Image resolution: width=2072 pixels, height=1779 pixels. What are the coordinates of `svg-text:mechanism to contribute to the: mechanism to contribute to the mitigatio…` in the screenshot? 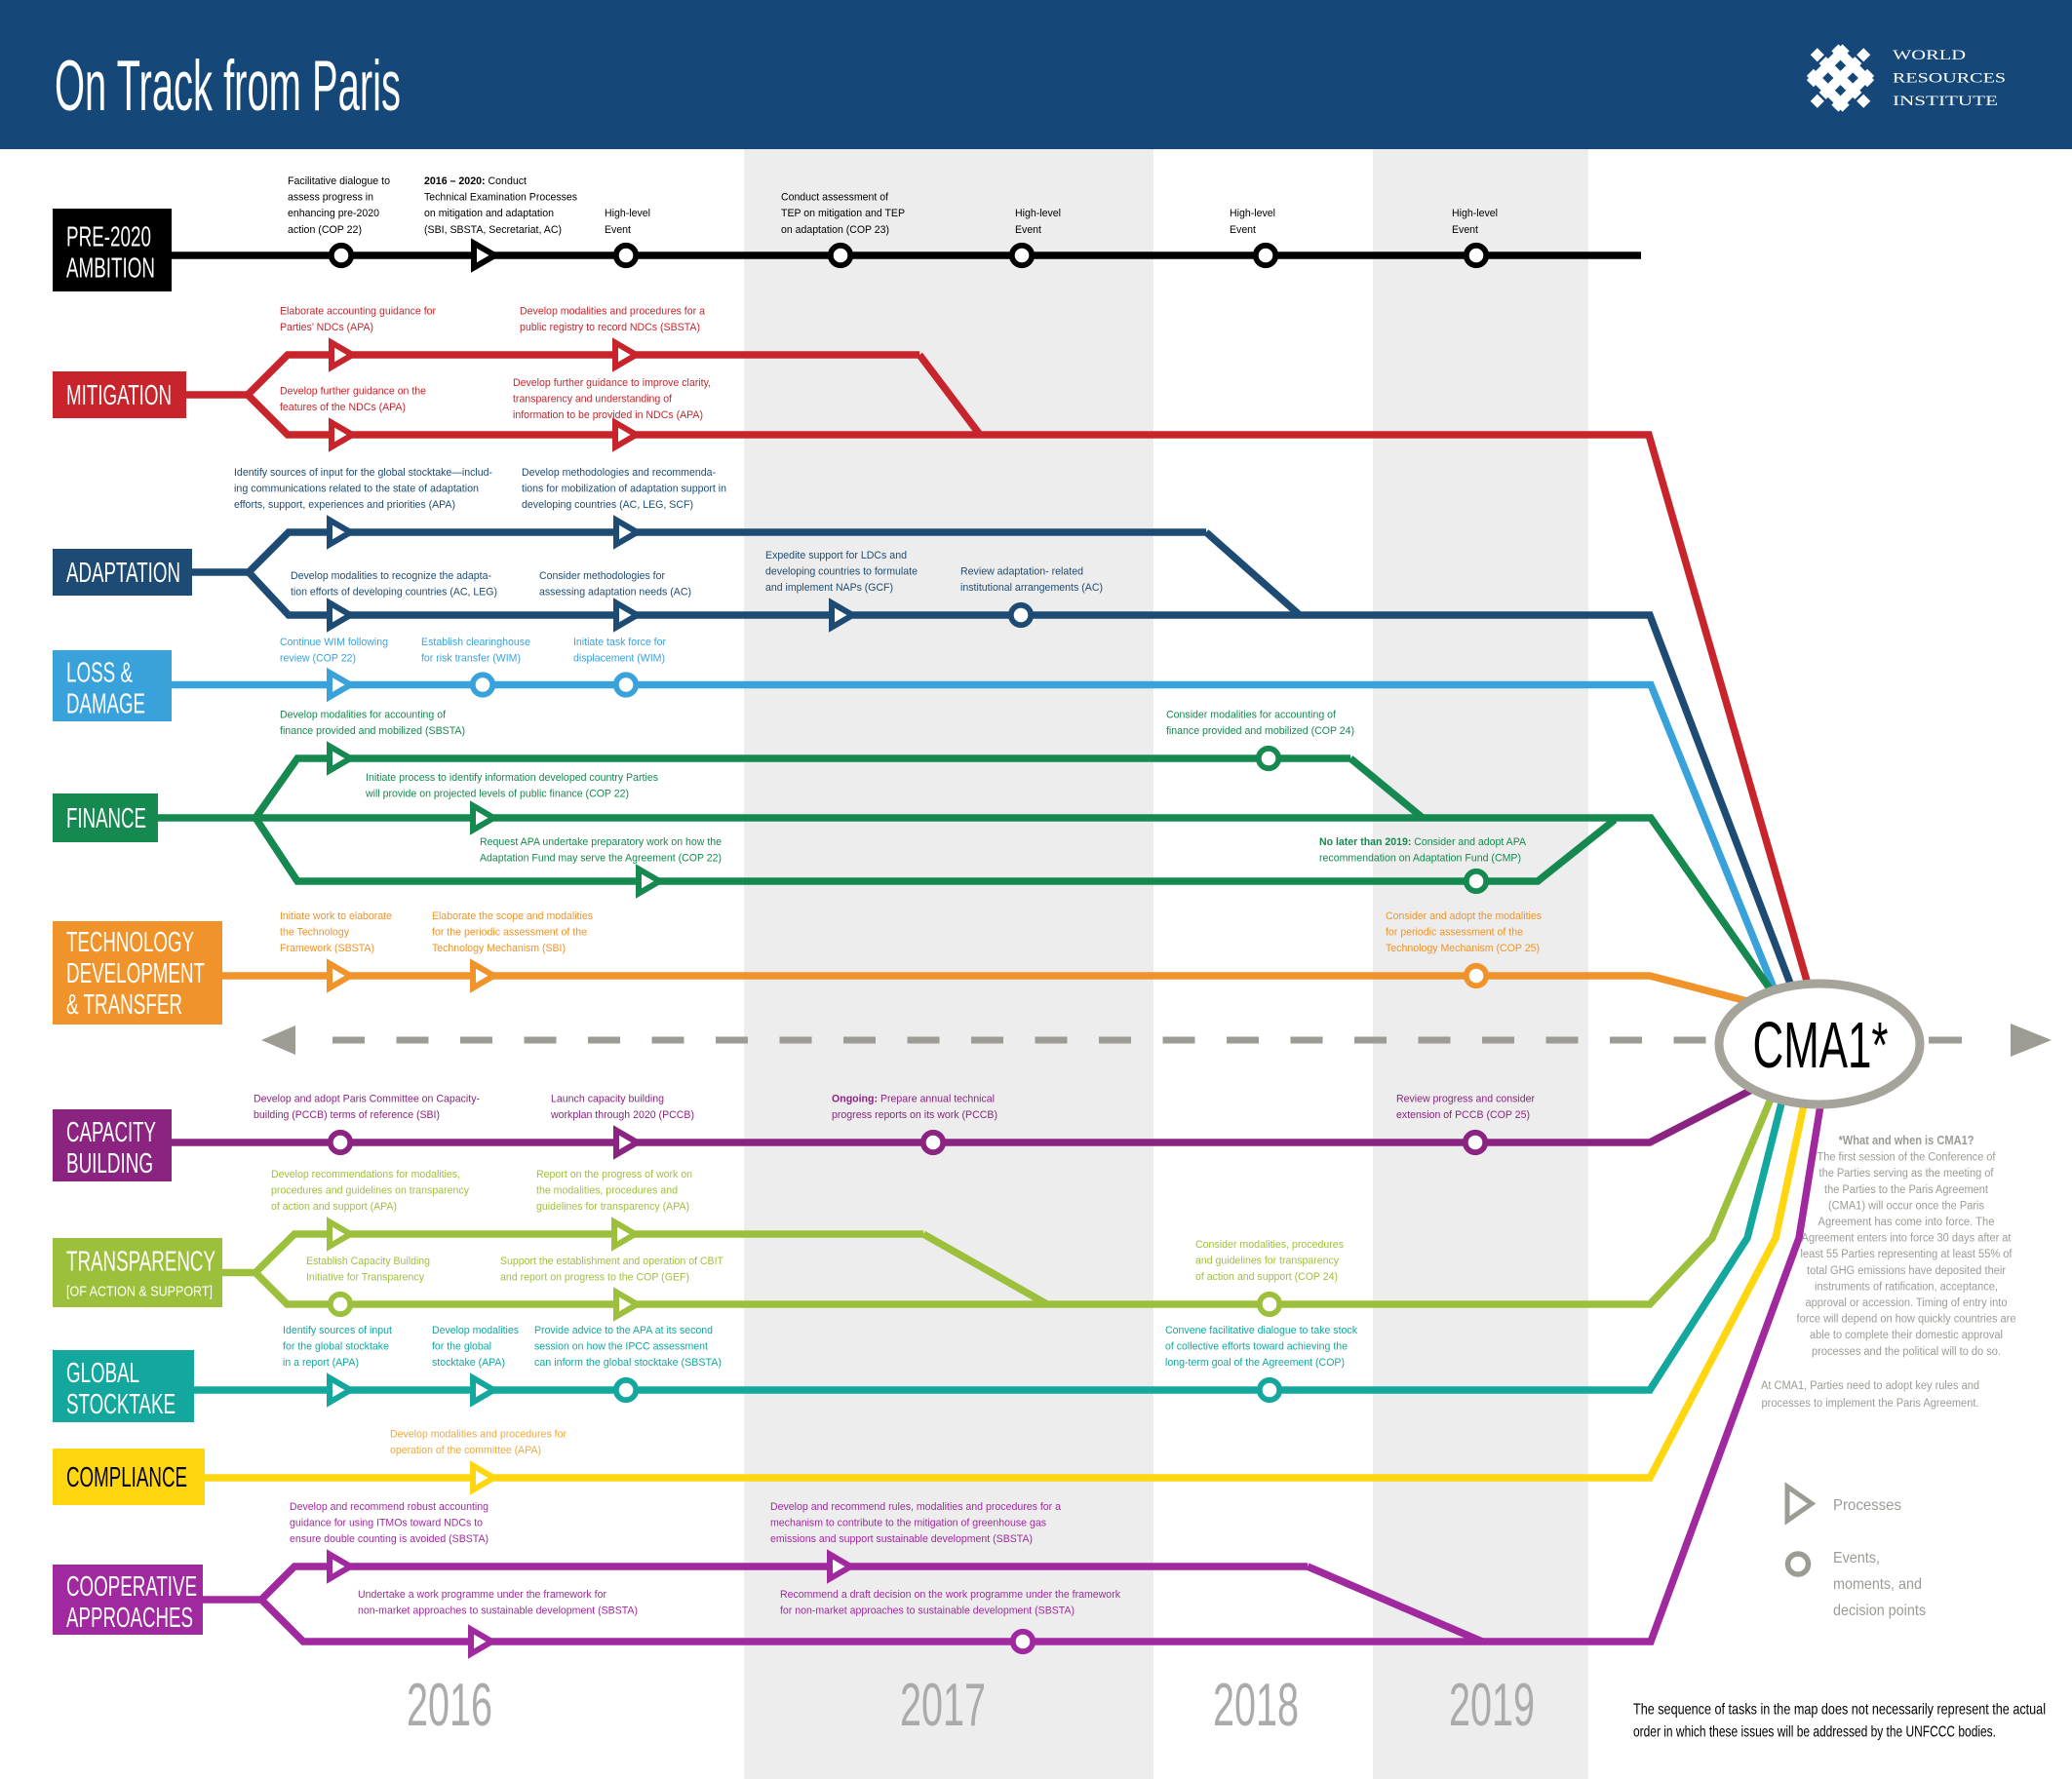 It's located at (908, 1522).